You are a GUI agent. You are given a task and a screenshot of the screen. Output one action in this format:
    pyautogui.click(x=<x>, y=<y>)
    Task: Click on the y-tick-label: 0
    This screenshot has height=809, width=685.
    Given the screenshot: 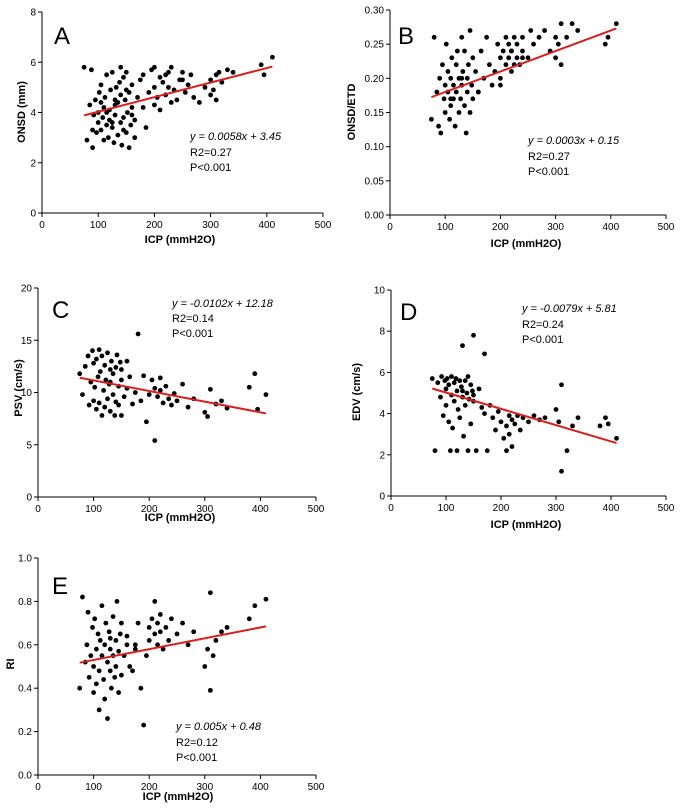 What is the action you would take?
    pyautogui.click(x=29, y=498)
    